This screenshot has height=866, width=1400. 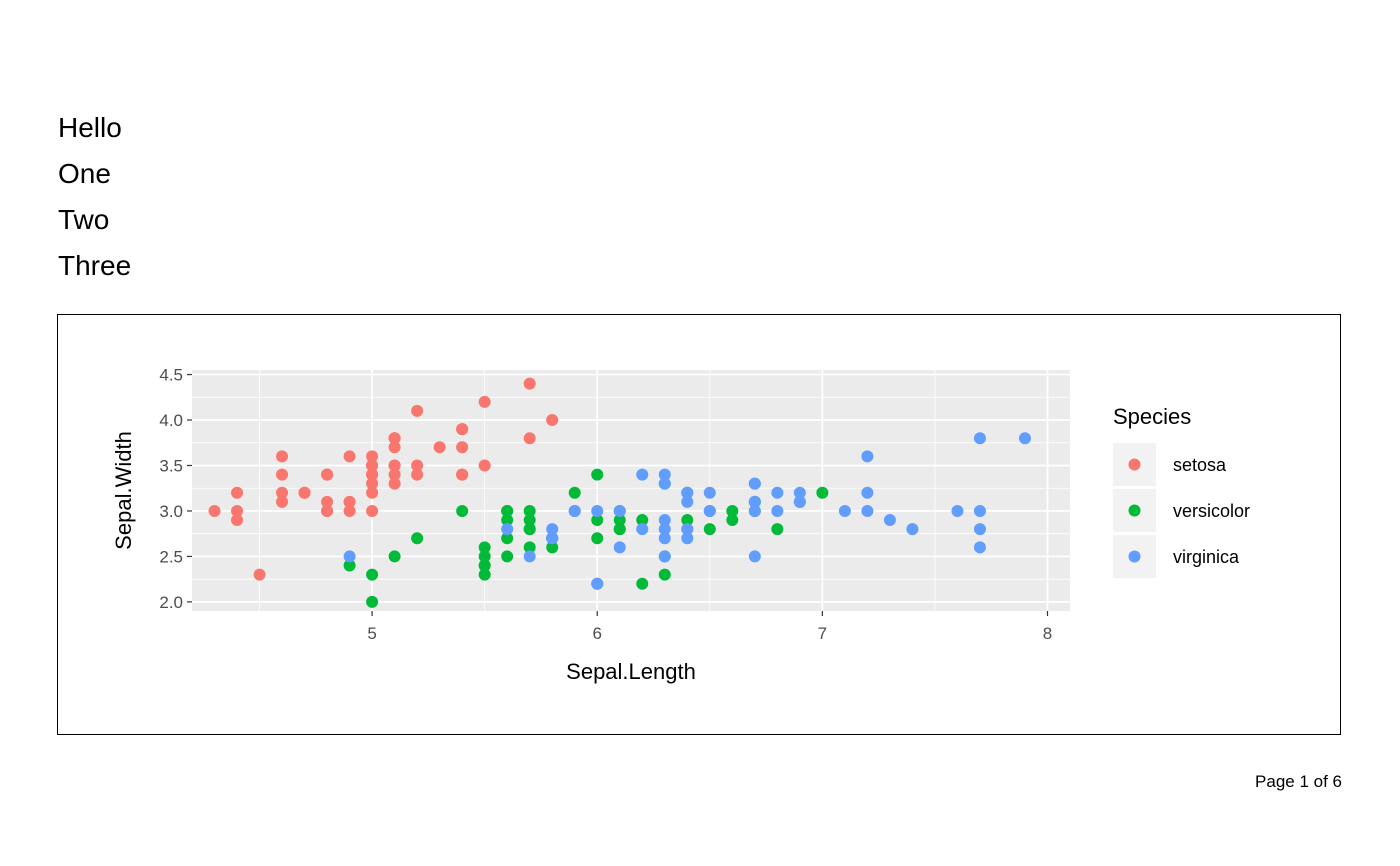 What do you see at coordinates (596, 633) in the screenshot?
I see `x-tick-label: 6` at bounding box center [596, 633].